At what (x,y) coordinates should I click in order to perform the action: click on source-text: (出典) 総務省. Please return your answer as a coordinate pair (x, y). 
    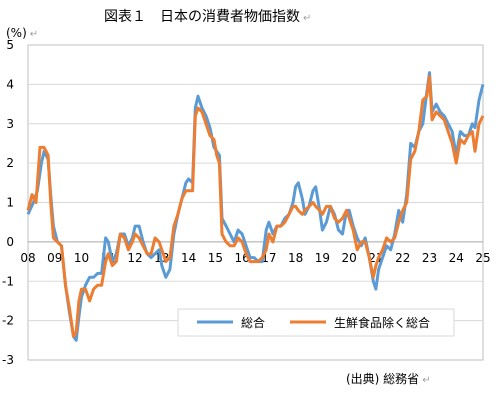
    Looking at the image, I should click on (383, 379).